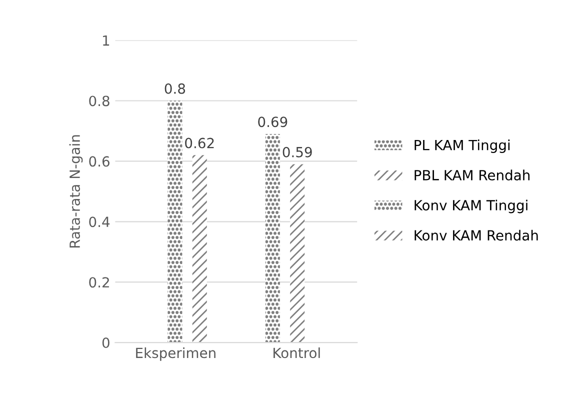 This screenshot has height=403, width=576. What do you see at coordinates (99, 282) in the screenshot?
I see `y-tick-label: 0.2` at bounding box center [99, 282].